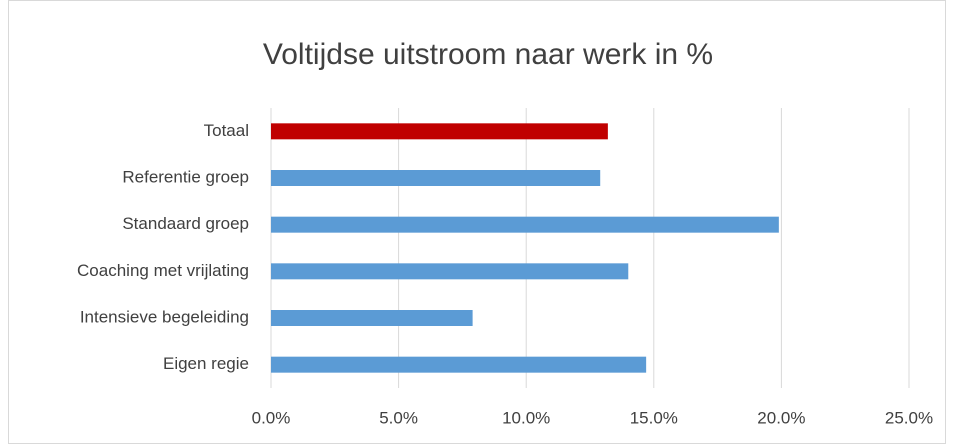  I want to click on y-tick-label: Eigen regie, so click(206, 363).